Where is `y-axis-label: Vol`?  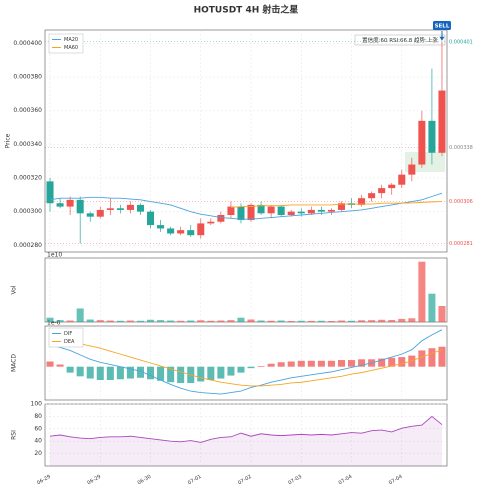 y-axis-label: Vol is located at coordinates (14, 289).